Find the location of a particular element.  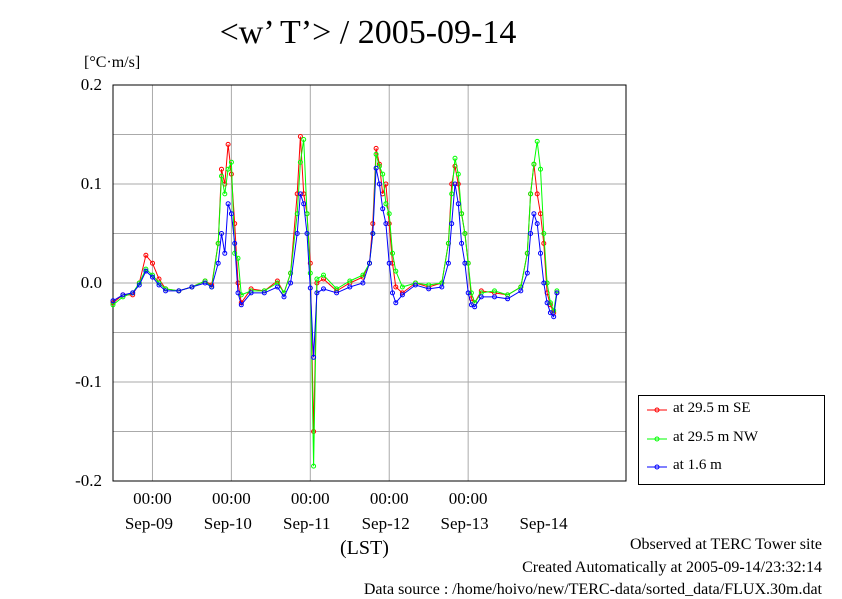

legend-swatch-se is located at coordinates (657, 410).